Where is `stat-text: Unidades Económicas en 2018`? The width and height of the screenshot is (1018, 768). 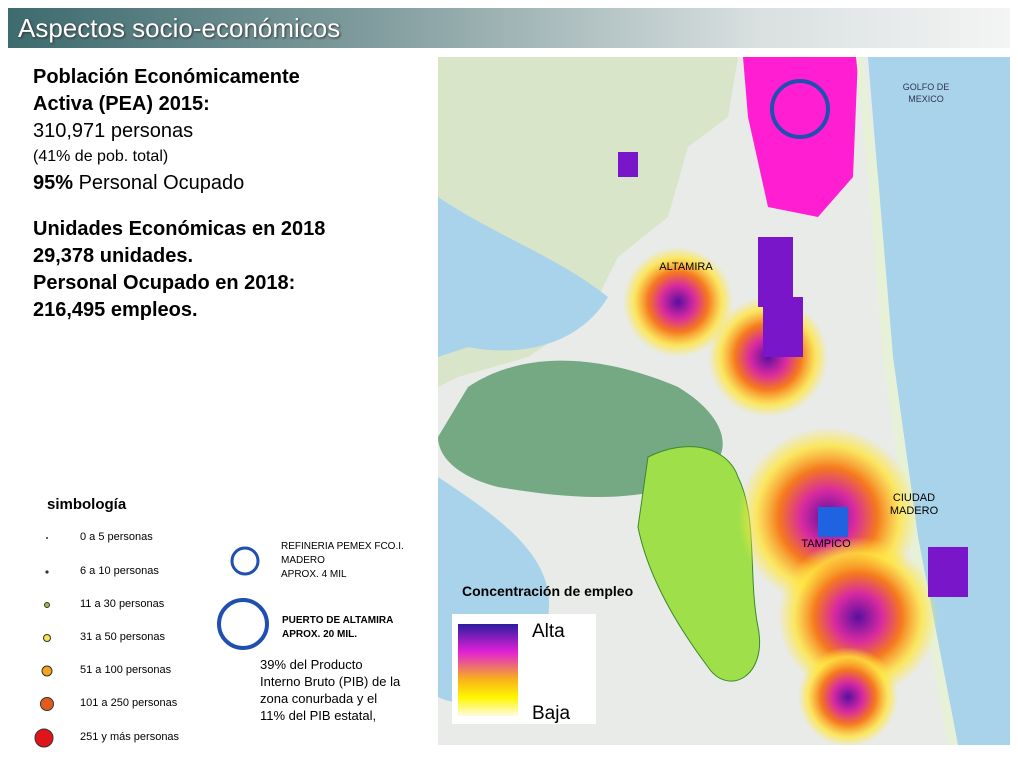 stat-text: Unidades Económicas en 2018 is located at coordinates (179, 229).